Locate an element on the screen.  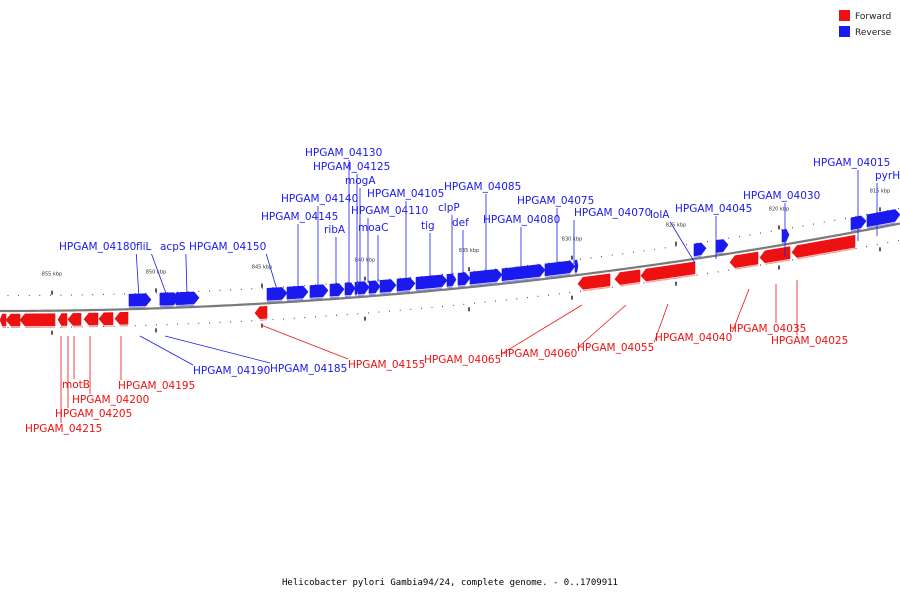
gene-label: HPGAM_04080 is located at coordinates (521, 220).